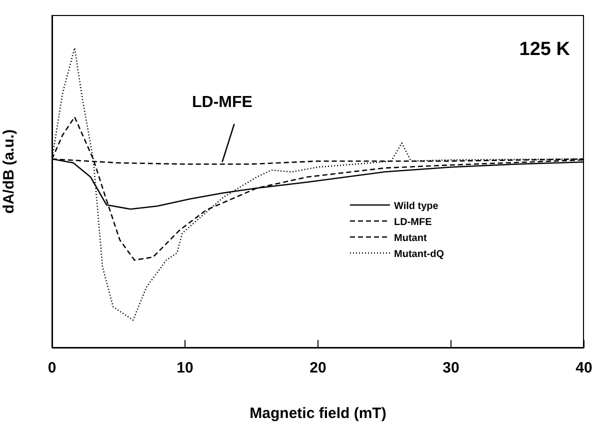 The width and height of the screenshot is (598, 438). I want to click on x-tick-label: 10, so click(185, 368).